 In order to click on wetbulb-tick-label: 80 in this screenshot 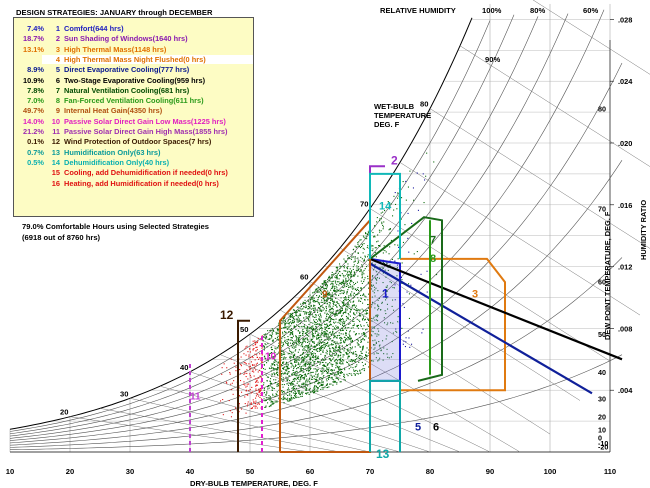, I will do `click(424, 104)`.